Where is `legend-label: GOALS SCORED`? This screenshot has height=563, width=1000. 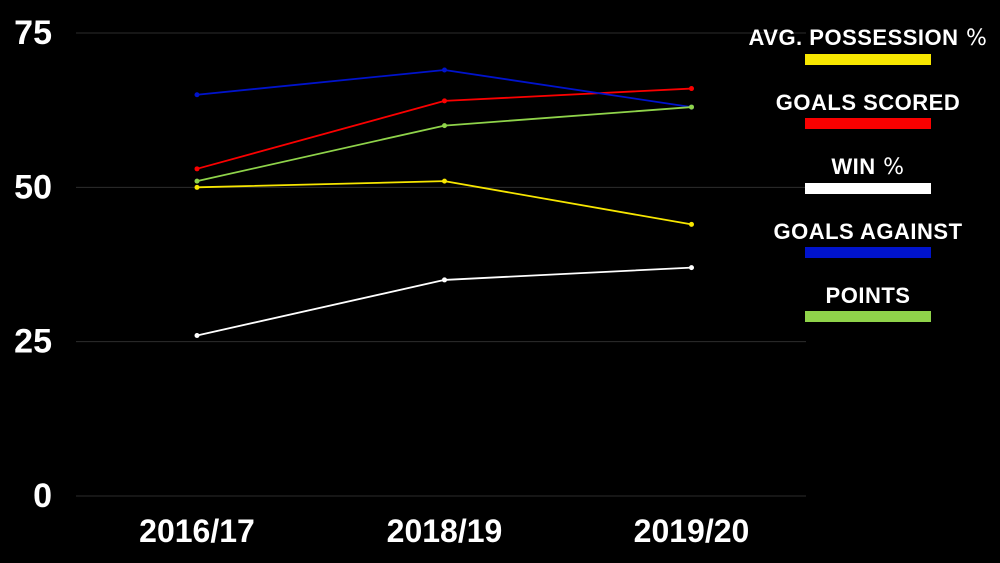
legend-label: GOALS SCORED is located at coordinates (868, 102).